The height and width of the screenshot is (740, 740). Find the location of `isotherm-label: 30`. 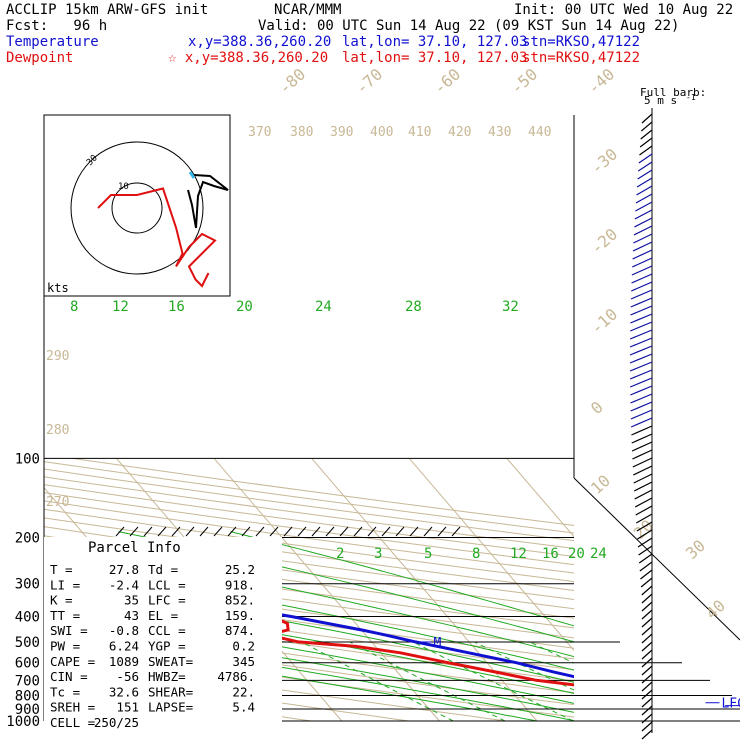

isotherm-label: 30 is located at coordinates (695, 549).